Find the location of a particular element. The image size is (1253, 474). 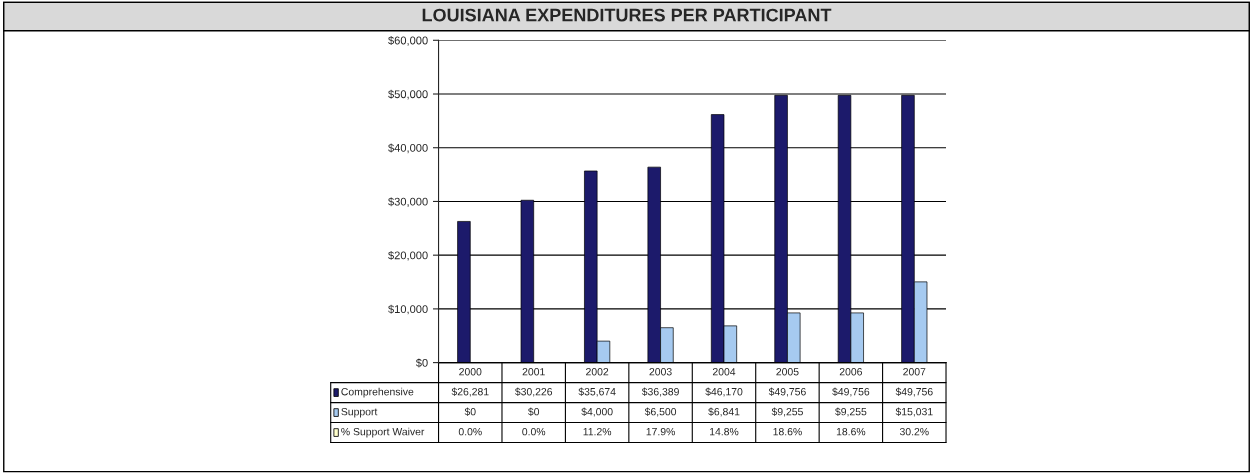

x-tick-label: 2004 is located at coordinates (724, 372).